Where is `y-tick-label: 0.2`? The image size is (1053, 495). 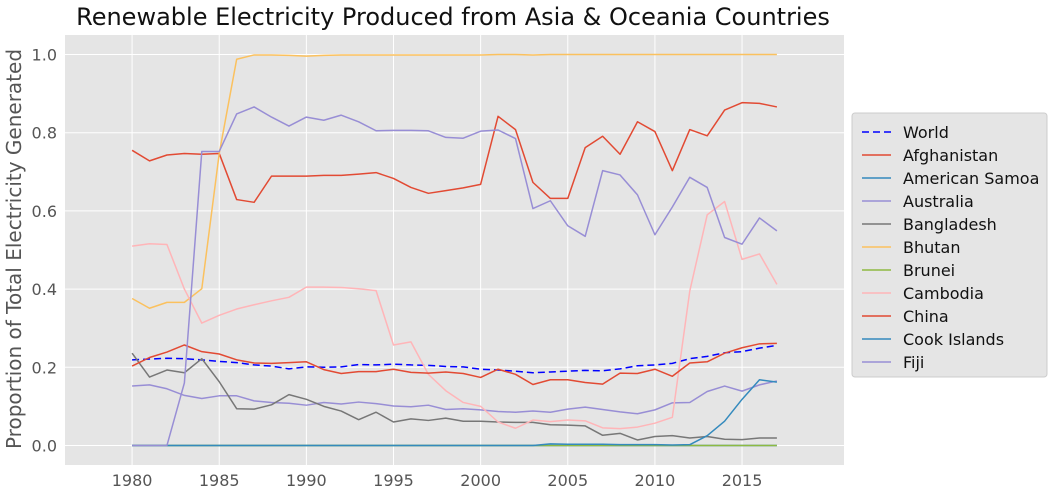
y-tick-label: 0.2 is located at coordinates (44, 367).